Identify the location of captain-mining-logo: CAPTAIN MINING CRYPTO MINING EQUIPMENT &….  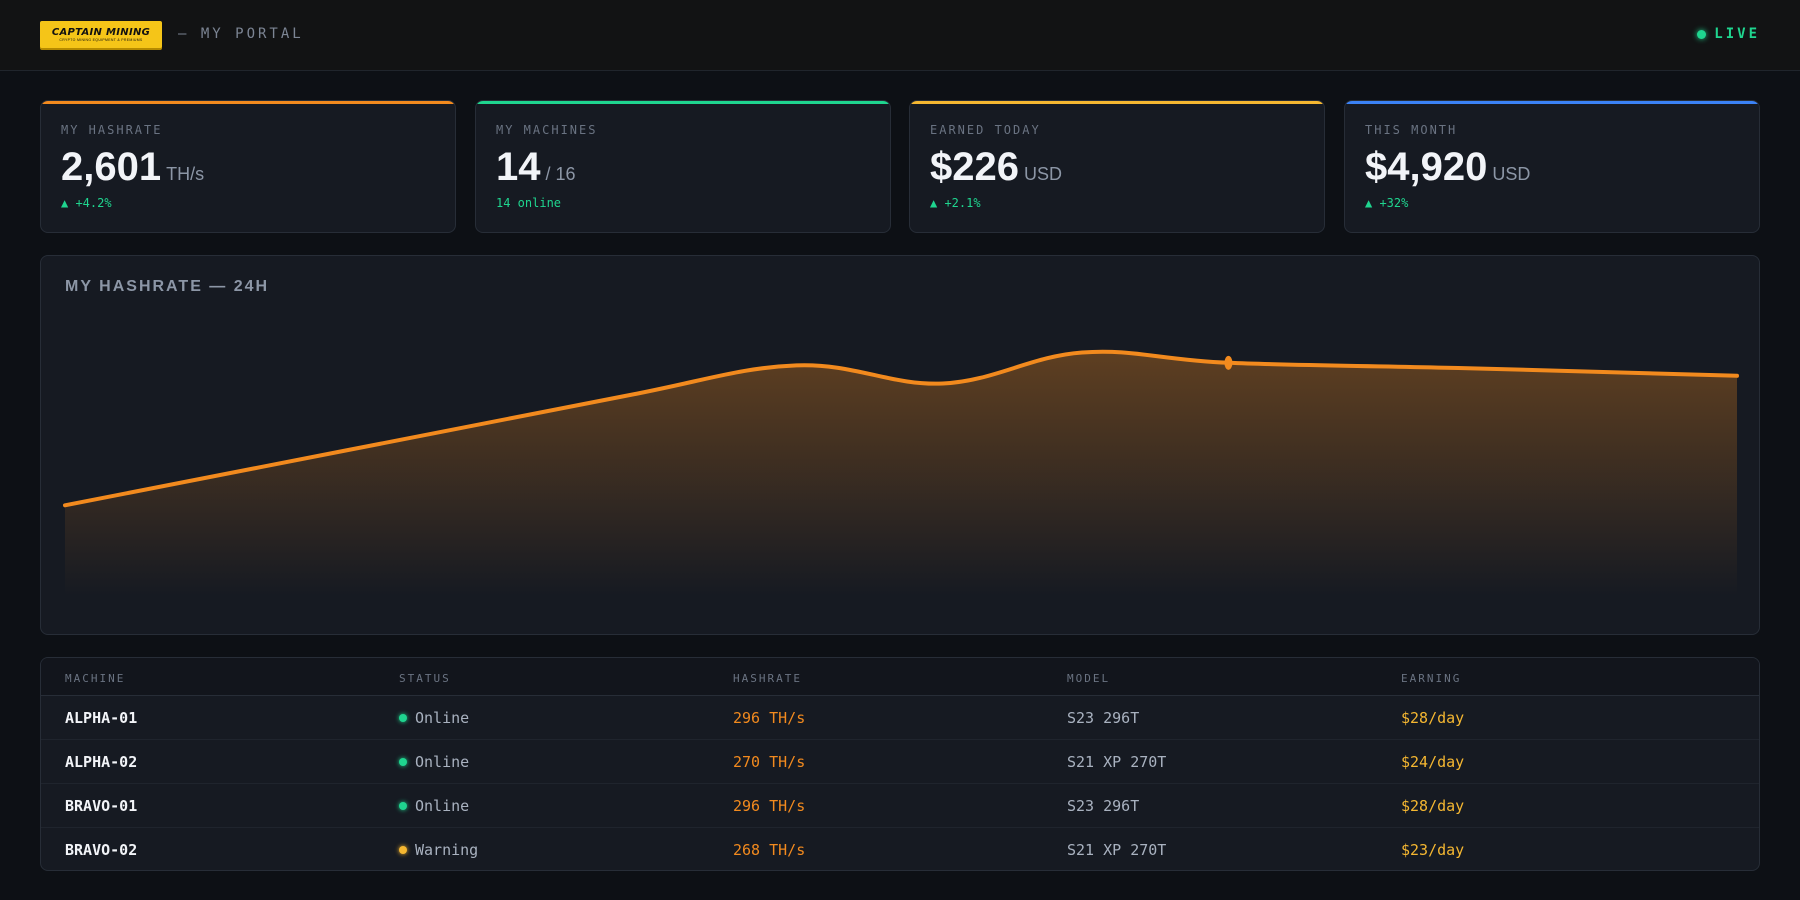
(101, 34).